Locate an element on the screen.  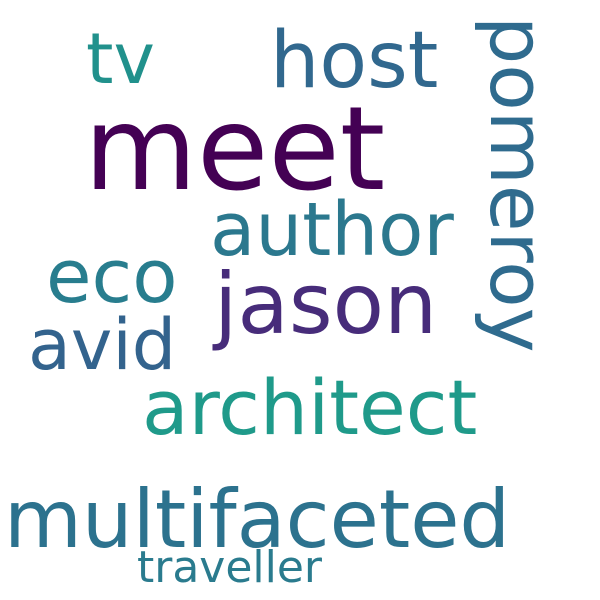
word-meet: meet is located at coordinates (235, 149).